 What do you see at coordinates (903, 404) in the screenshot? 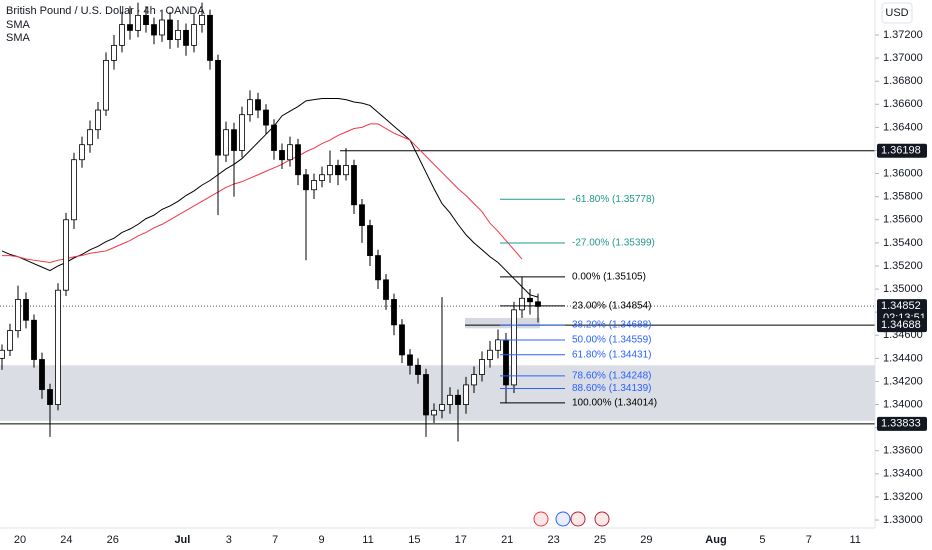
I see `y-tick-label: 1.34000` at bounding box center [903, 404].